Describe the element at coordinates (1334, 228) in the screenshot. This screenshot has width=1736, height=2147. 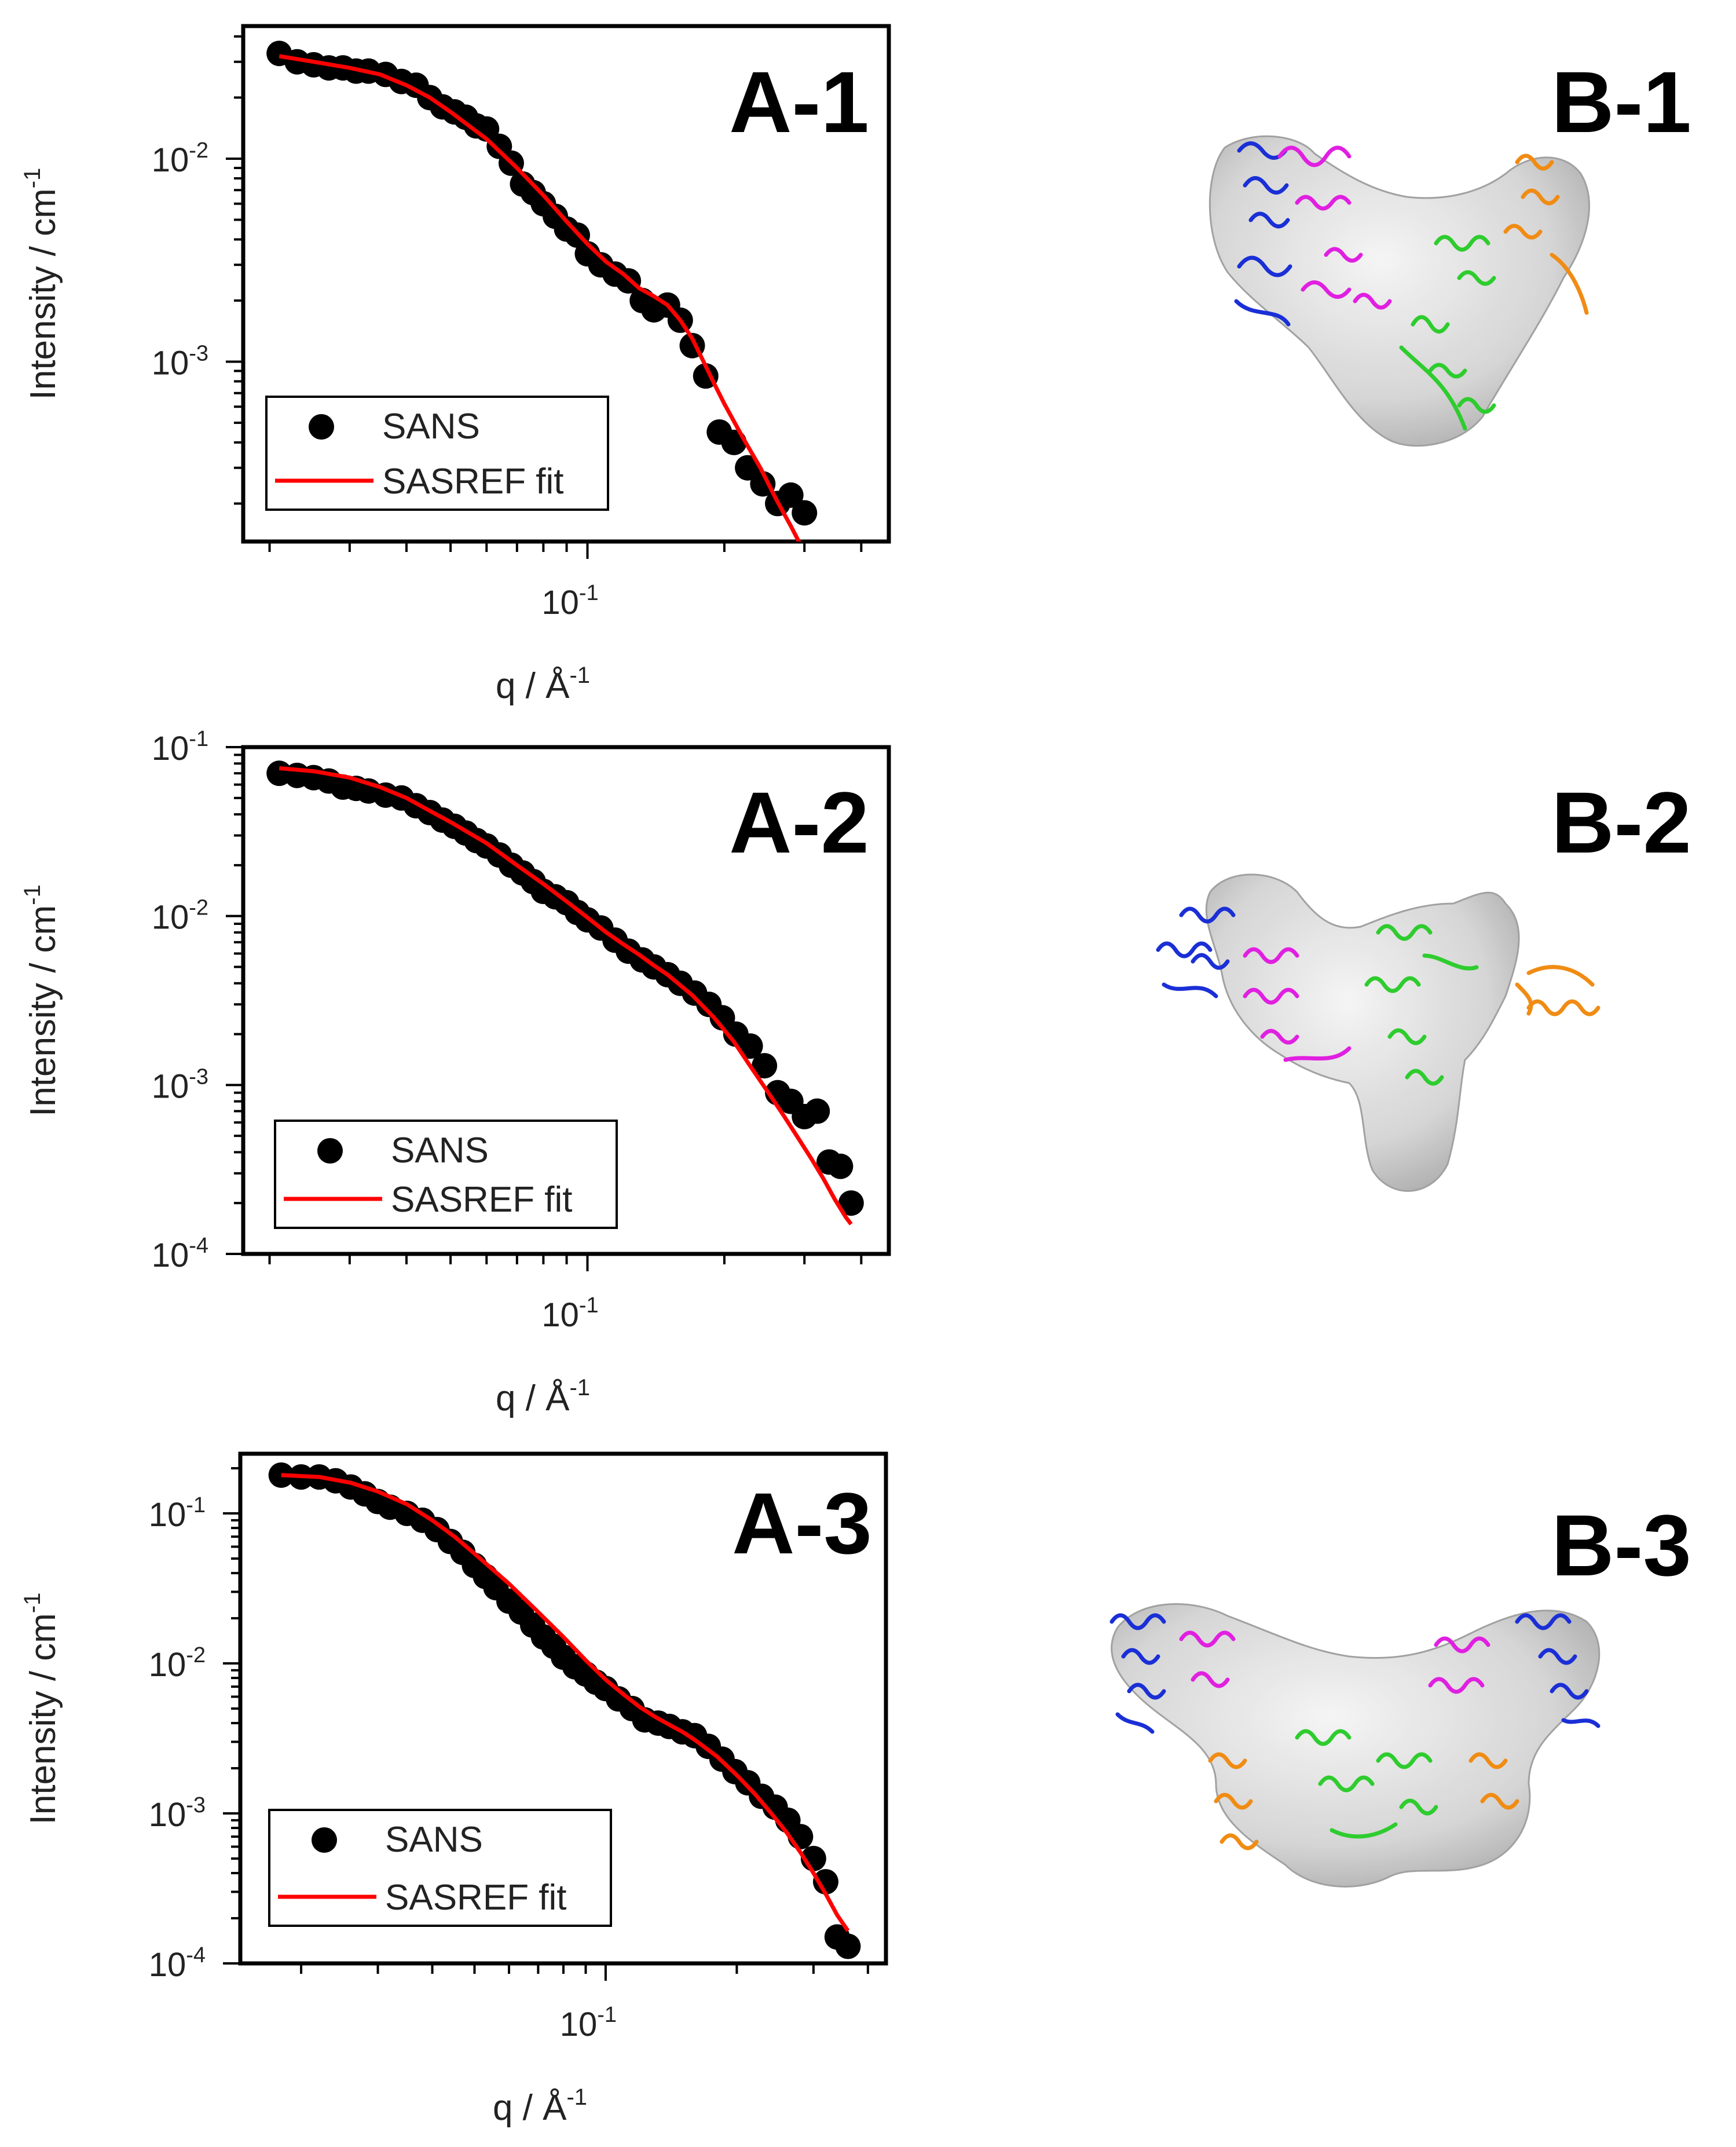
I see `helix-magenta-b1` at that location.